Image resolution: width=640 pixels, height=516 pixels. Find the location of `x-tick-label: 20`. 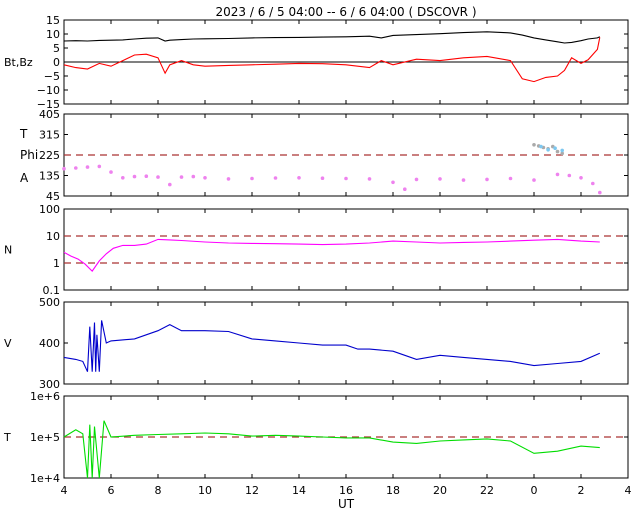

x-tick-label: 20 is located at coordinates (440, 490).